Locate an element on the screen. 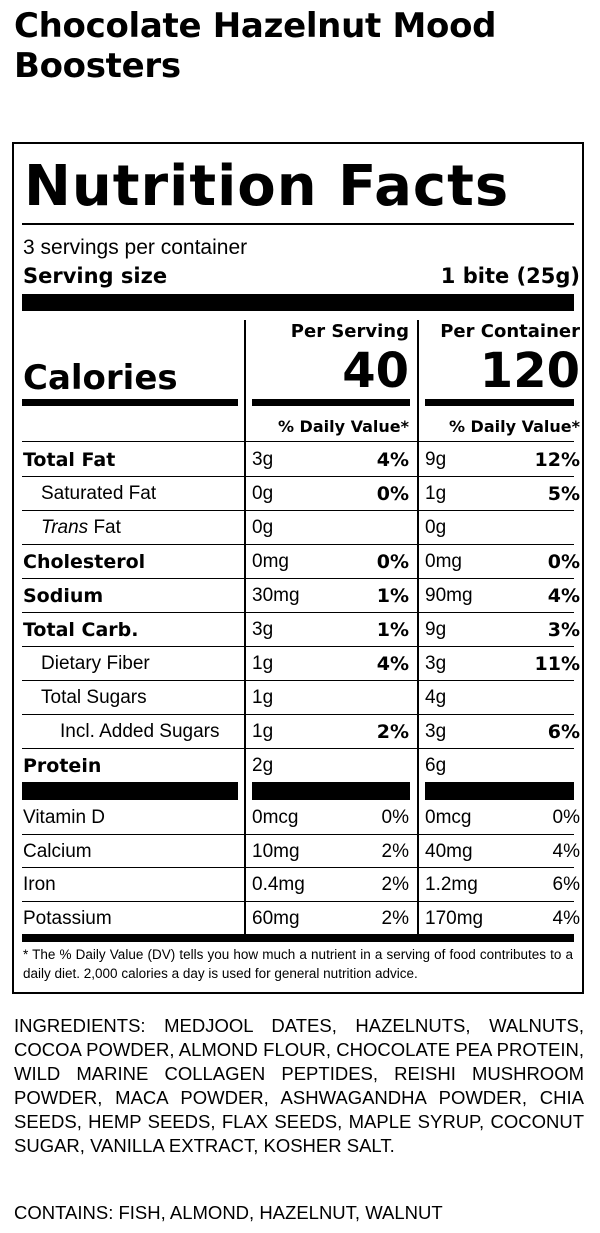  nutrient-row: Incl. Added Sugars 1g 2% 3g 6% is located at coordinates (298, 732).